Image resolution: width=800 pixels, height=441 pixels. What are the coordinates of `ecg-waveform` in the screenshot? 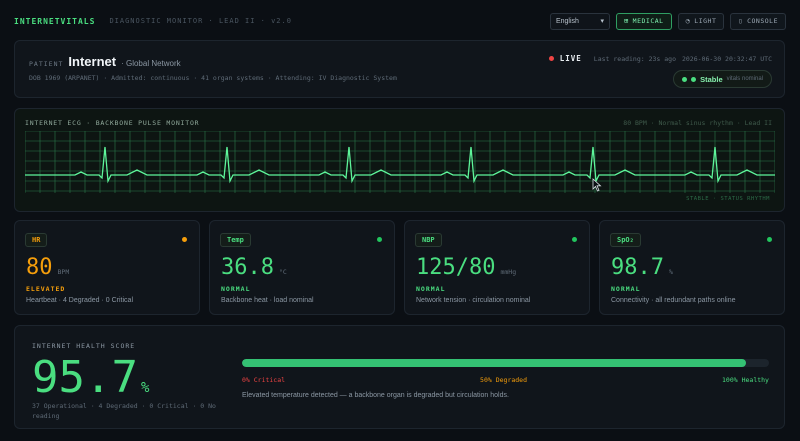 It's located at (400, 162).